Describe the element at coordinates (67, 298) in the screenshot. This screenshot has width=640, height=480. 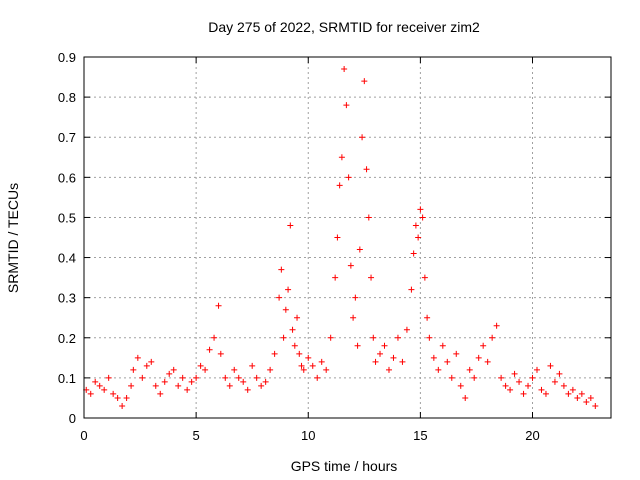
I see `y-tick-label: 0.3` at that location.